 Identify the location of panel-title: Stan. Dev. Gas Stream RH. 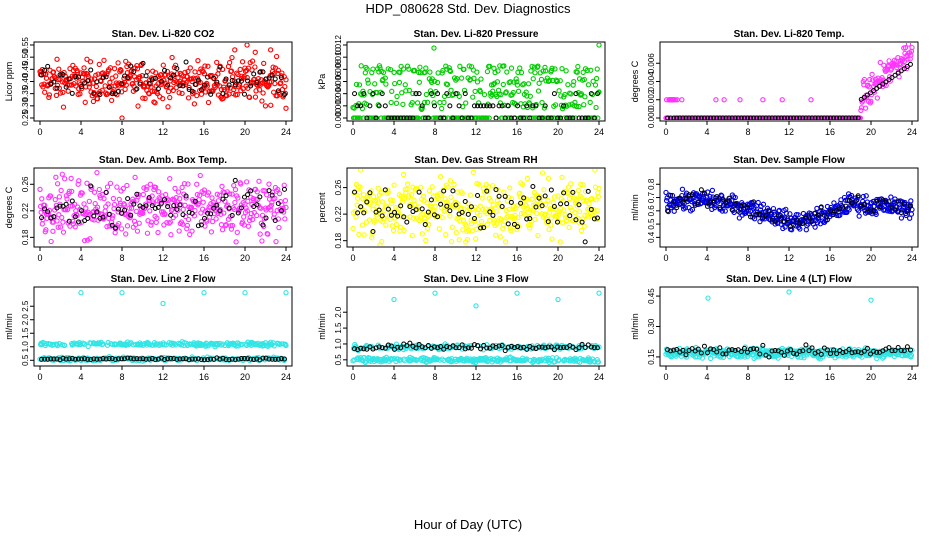
(475, 160).